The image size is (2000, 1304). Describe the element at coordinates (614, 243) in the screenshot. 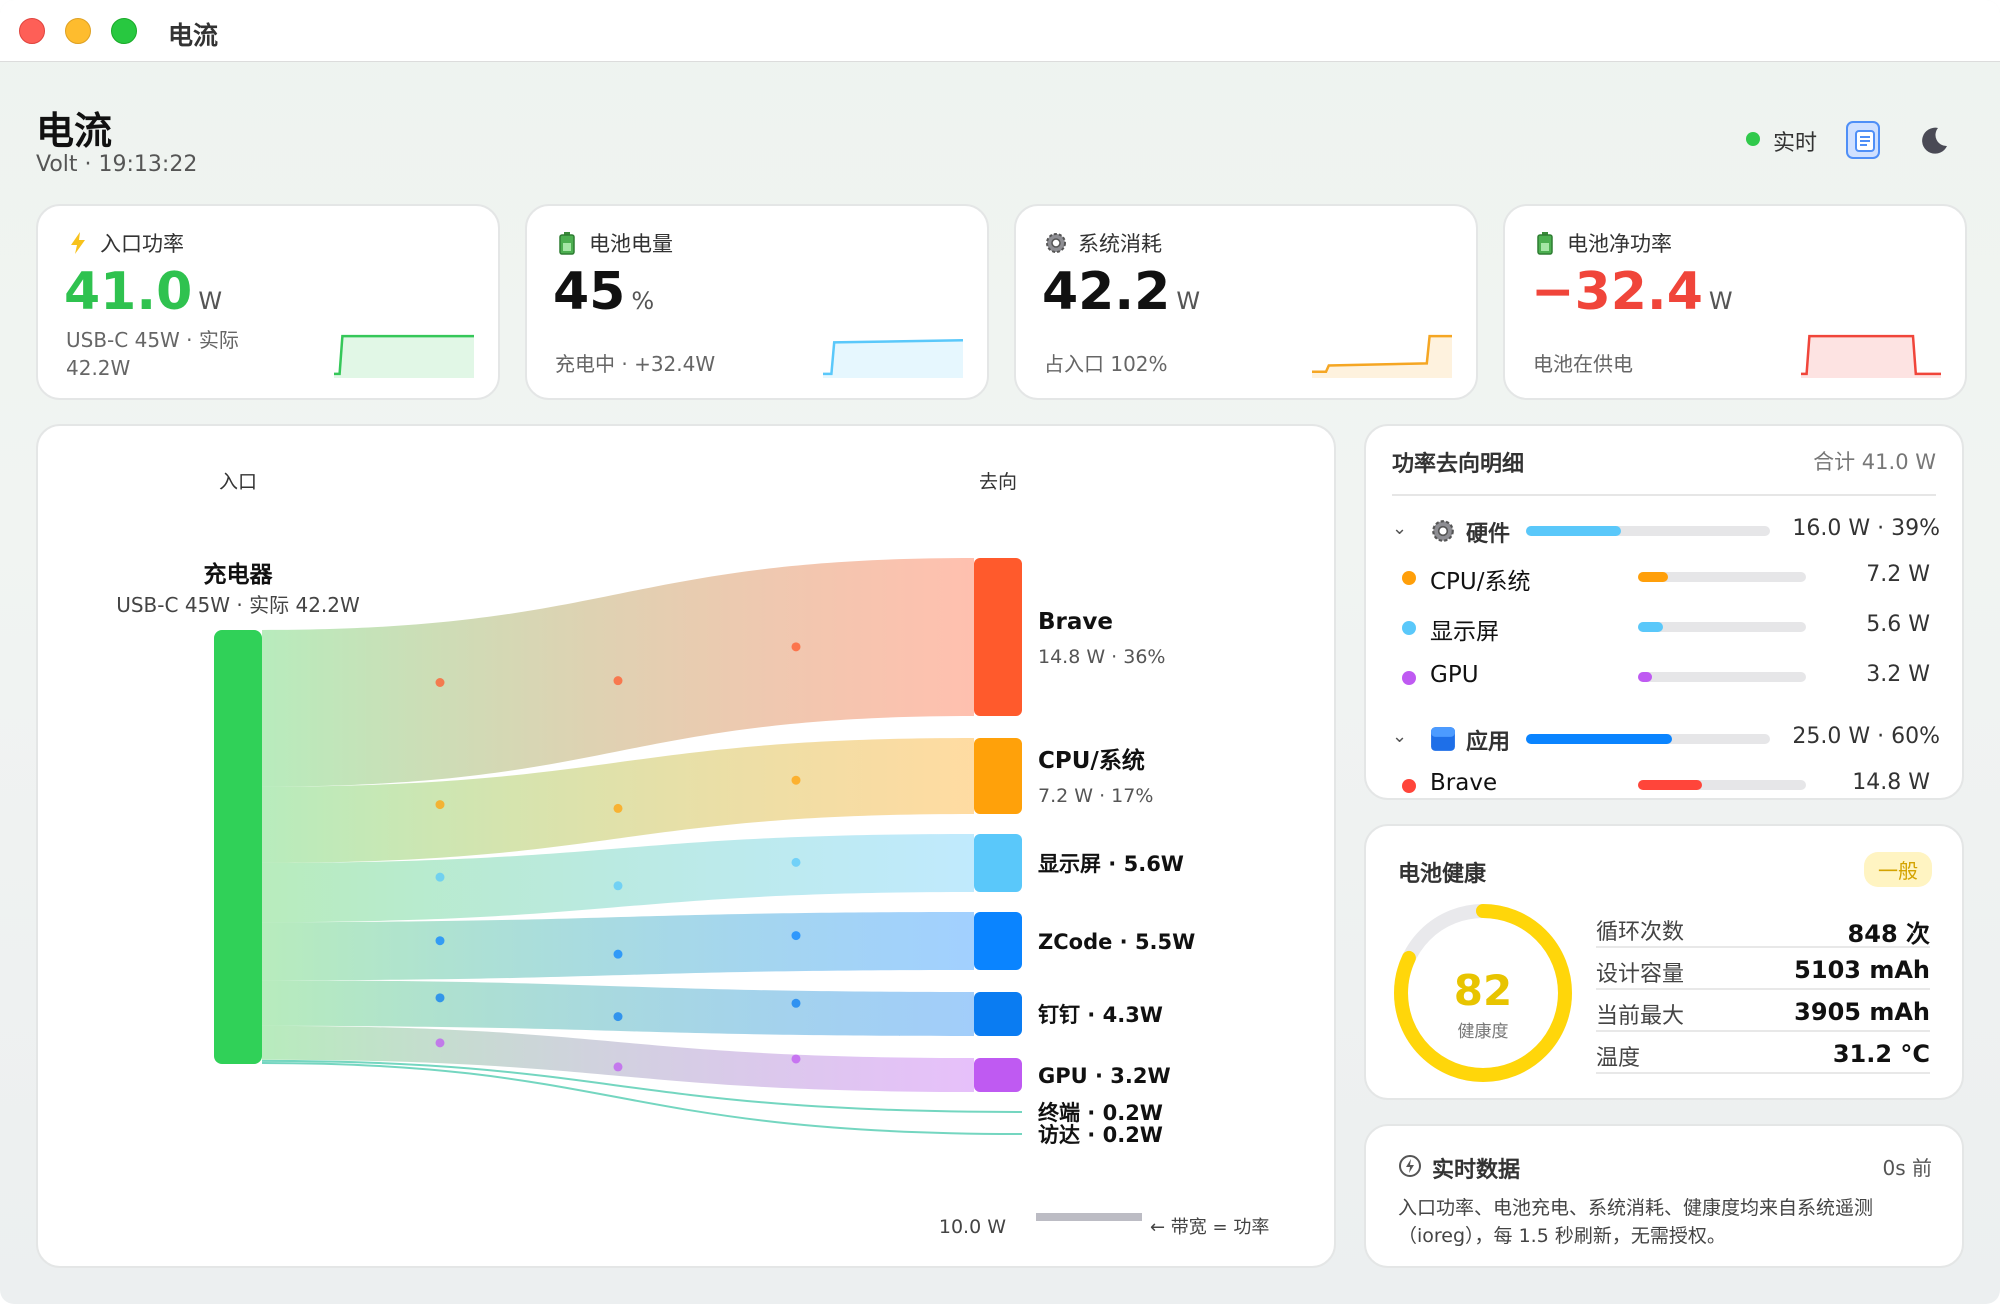

I see `stat-header: 电池电量` at that location.